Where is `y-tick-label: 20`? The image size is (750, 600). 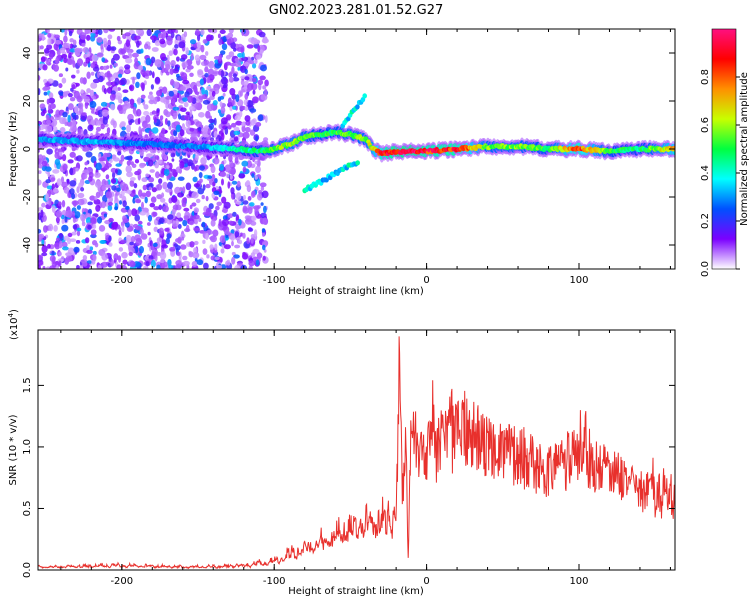 y-tick-label: 20 is located at coordinates (27, 101).